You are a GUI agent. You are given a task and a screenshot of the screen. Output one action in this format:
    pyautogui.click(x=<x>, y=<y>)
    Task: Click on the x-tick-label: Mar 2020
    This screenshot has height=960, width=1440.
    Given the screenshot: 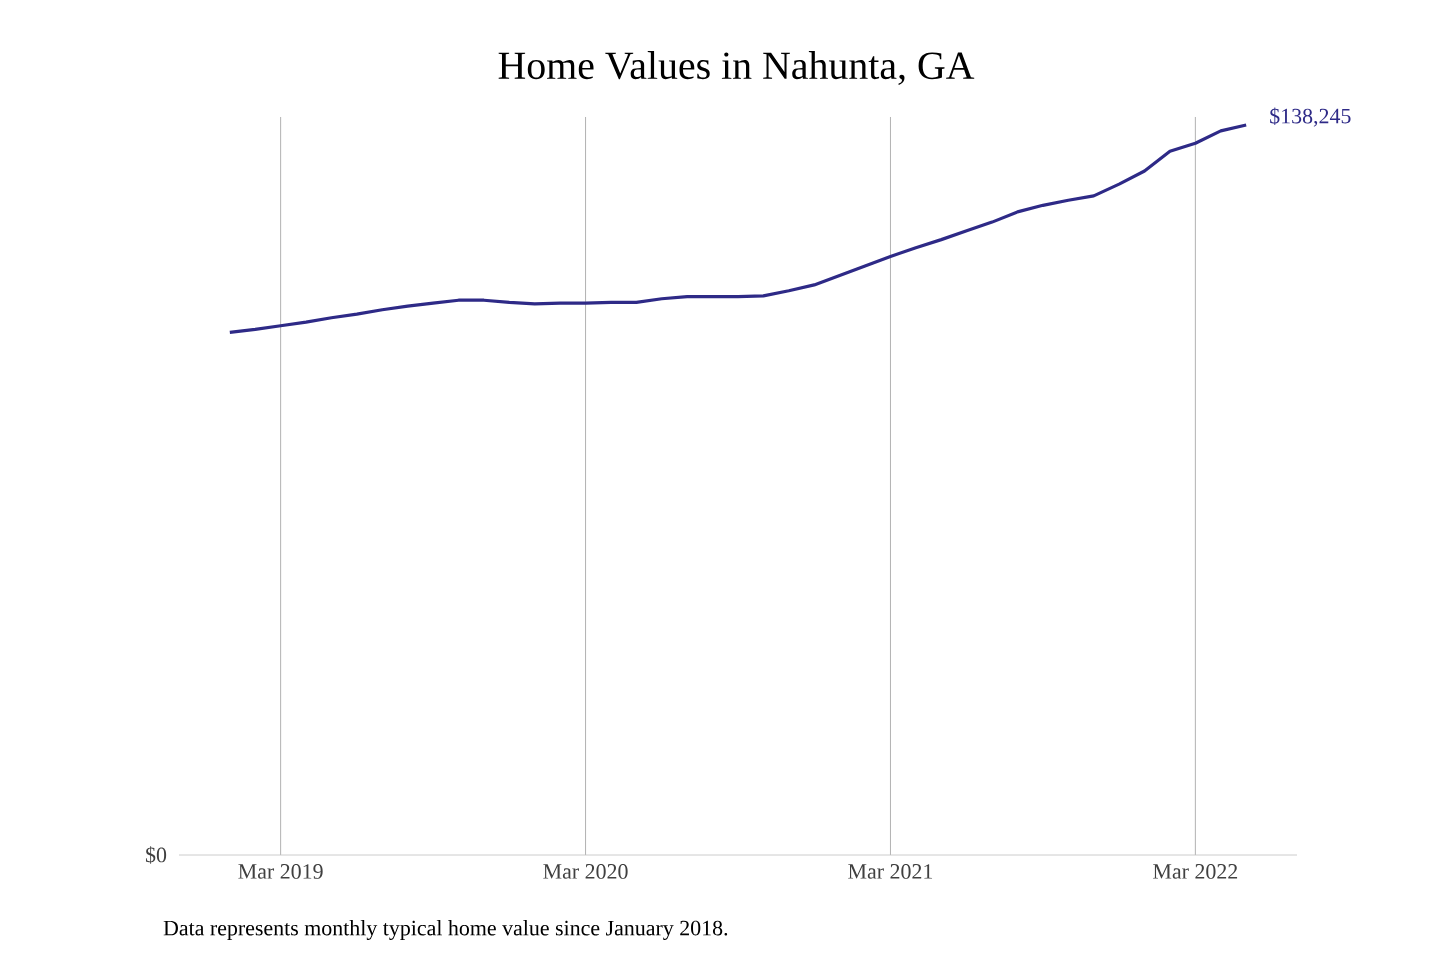 What is the action you would take?
    pyautogui.click(x=585, y=871)
    